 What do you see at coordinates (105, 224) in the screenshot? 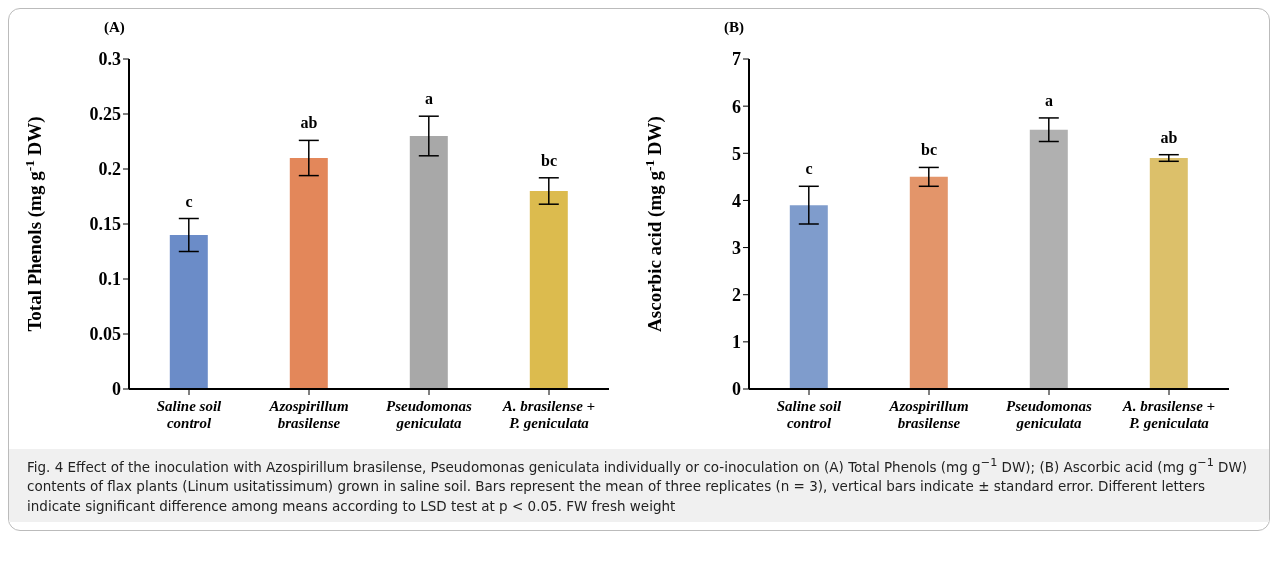
I see `y-tick-label: 0.15` at bounding box center [105, 224].